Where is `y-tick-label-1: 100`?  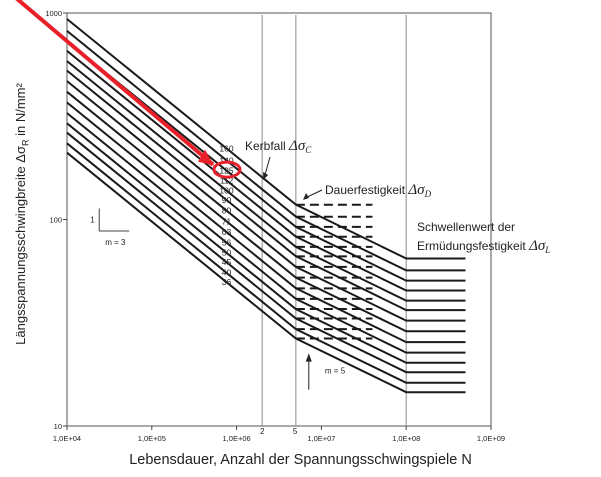 y-tick-label-1: 100 is located at coordinates (55, 220).